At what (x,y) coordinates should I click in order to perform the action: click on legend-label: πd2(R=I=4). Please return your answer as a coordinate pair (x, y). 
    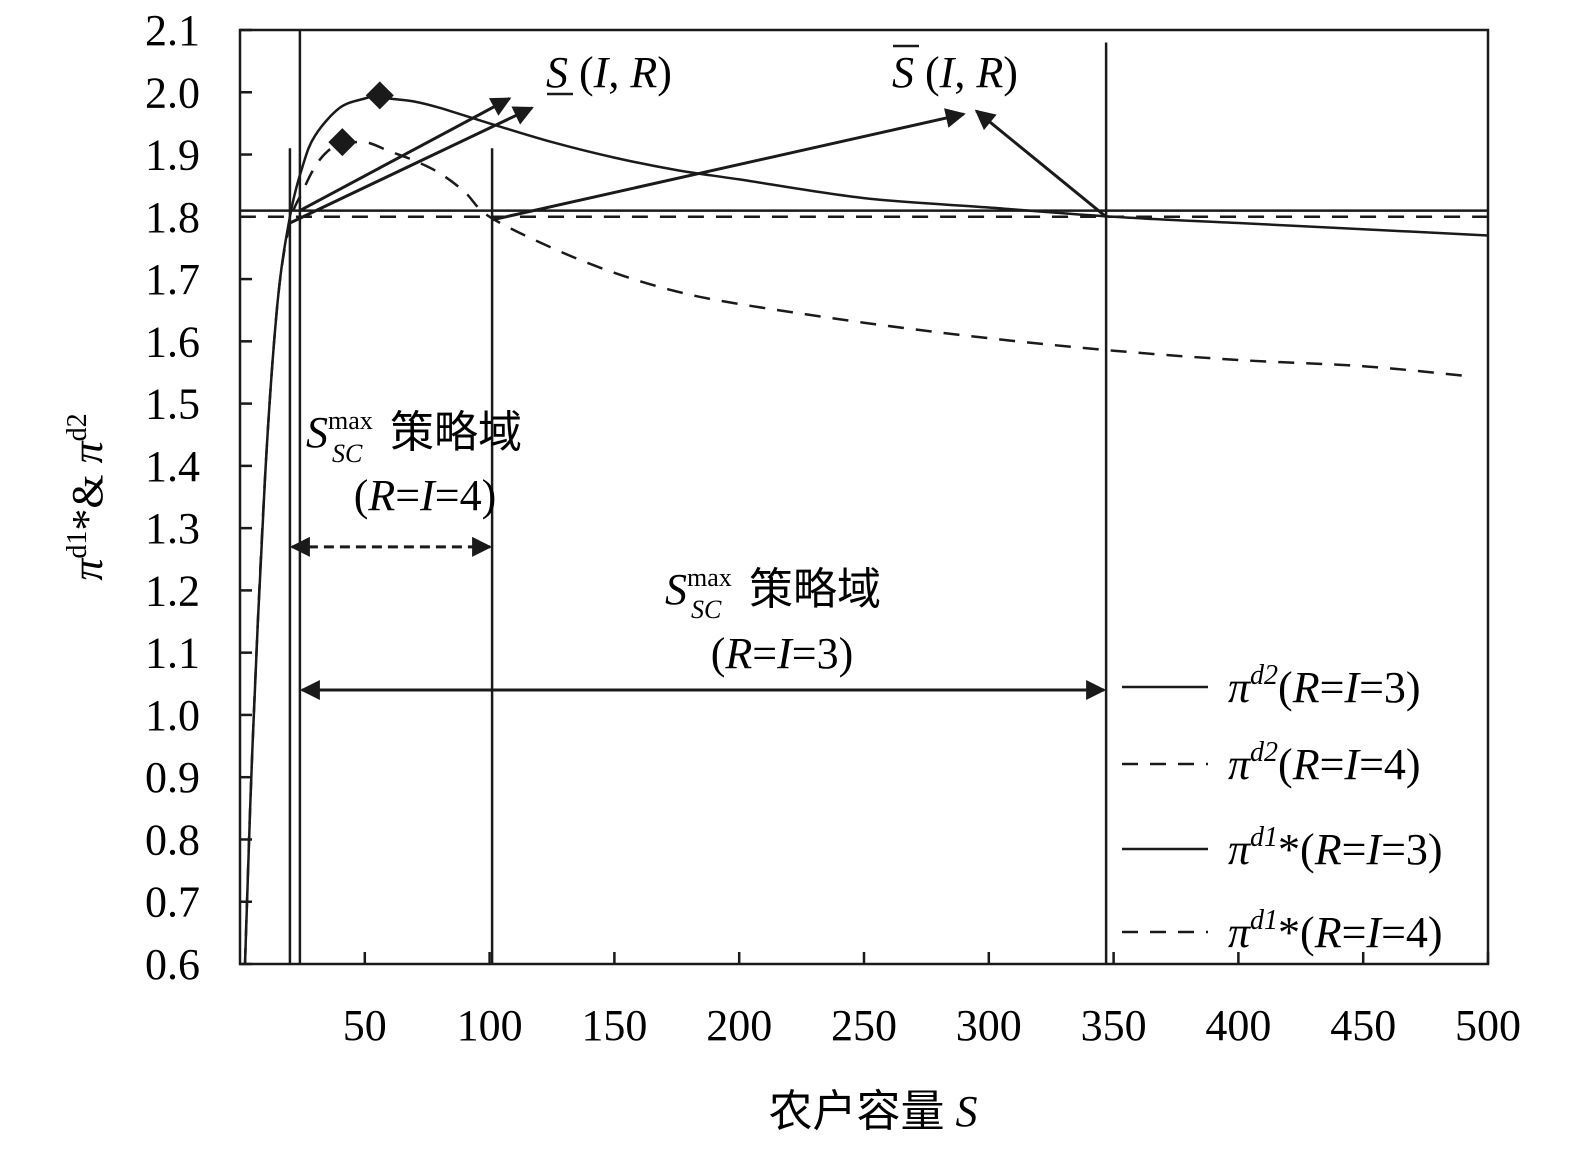
    Looking at the image, I should click on (1324, 763).